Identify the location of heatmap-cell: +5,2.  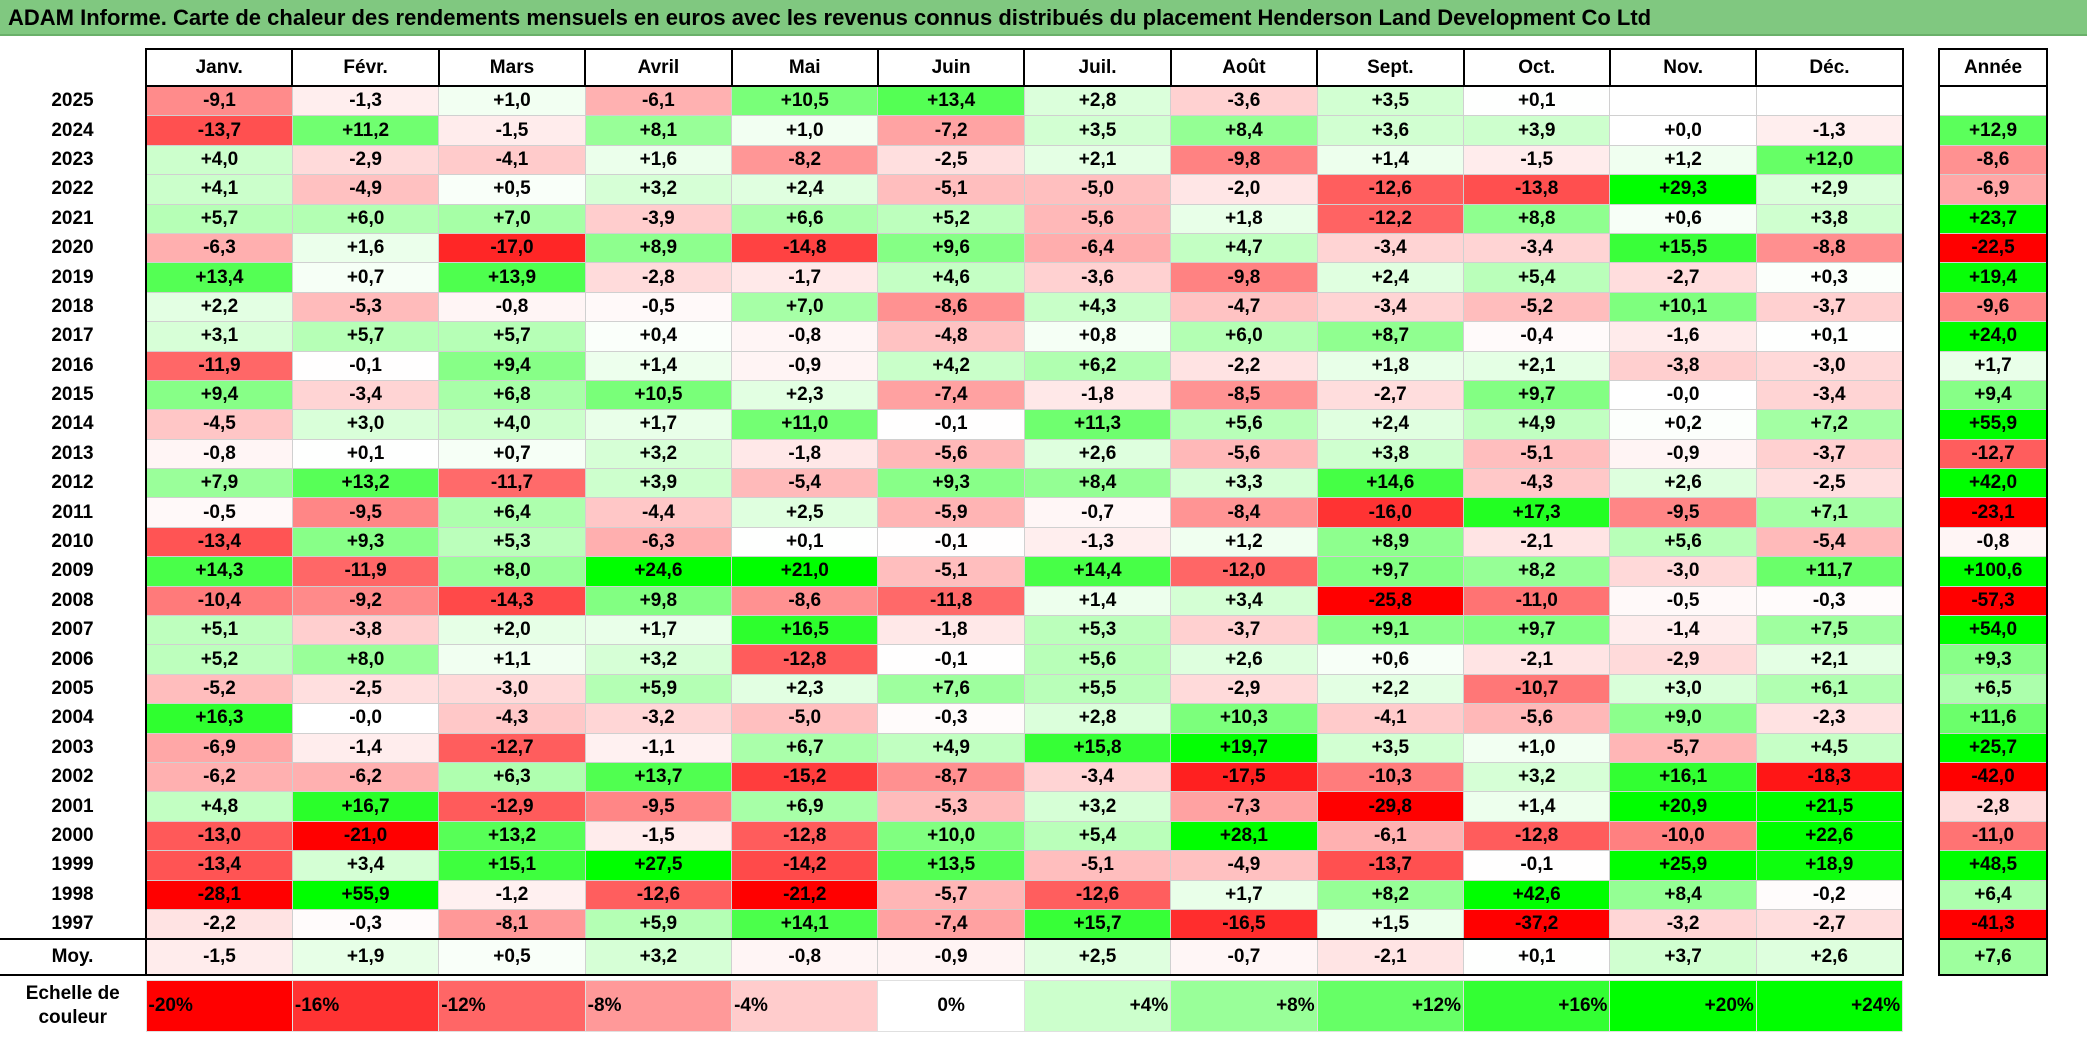
(951, 218).